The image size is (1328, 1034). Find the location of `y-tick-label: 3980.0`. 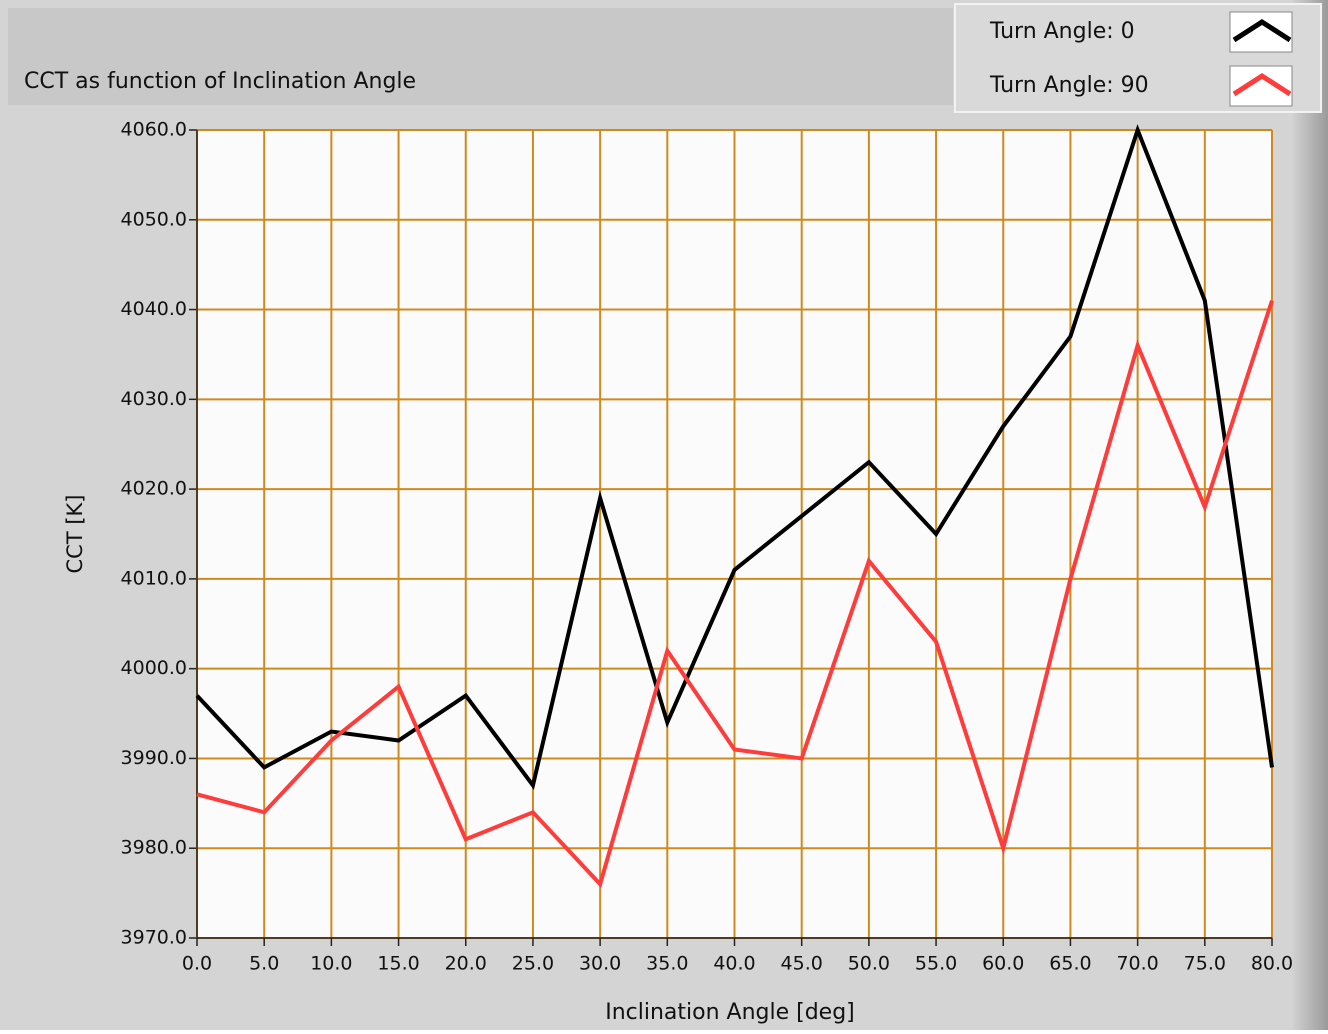

y-tick-label: 3980.0 is located at coordinates (154, 848).